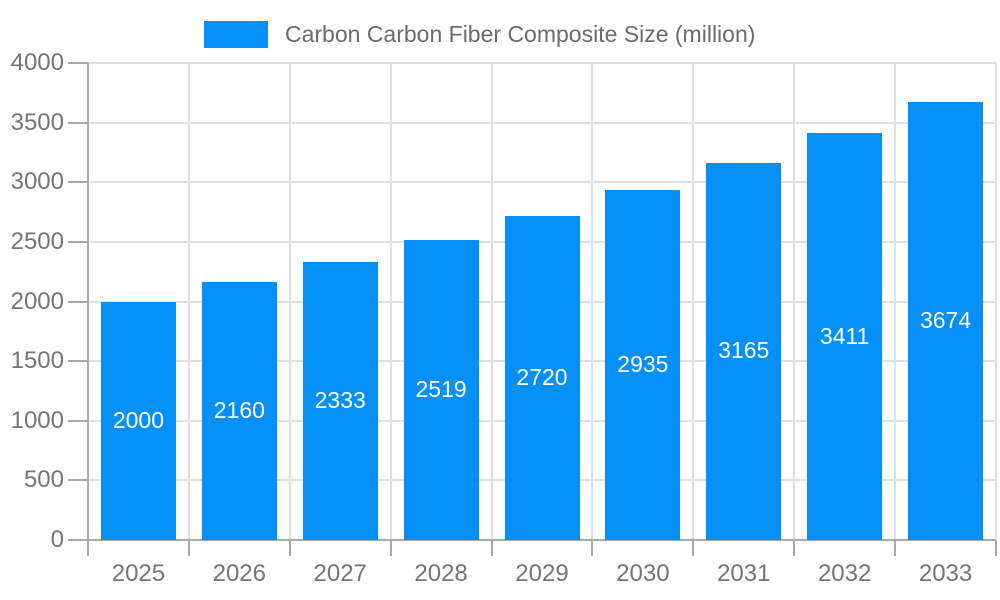  Describe the element at coordinates (37, 122) in the screenshot. I see `y-tick-label: 3500` at that location.